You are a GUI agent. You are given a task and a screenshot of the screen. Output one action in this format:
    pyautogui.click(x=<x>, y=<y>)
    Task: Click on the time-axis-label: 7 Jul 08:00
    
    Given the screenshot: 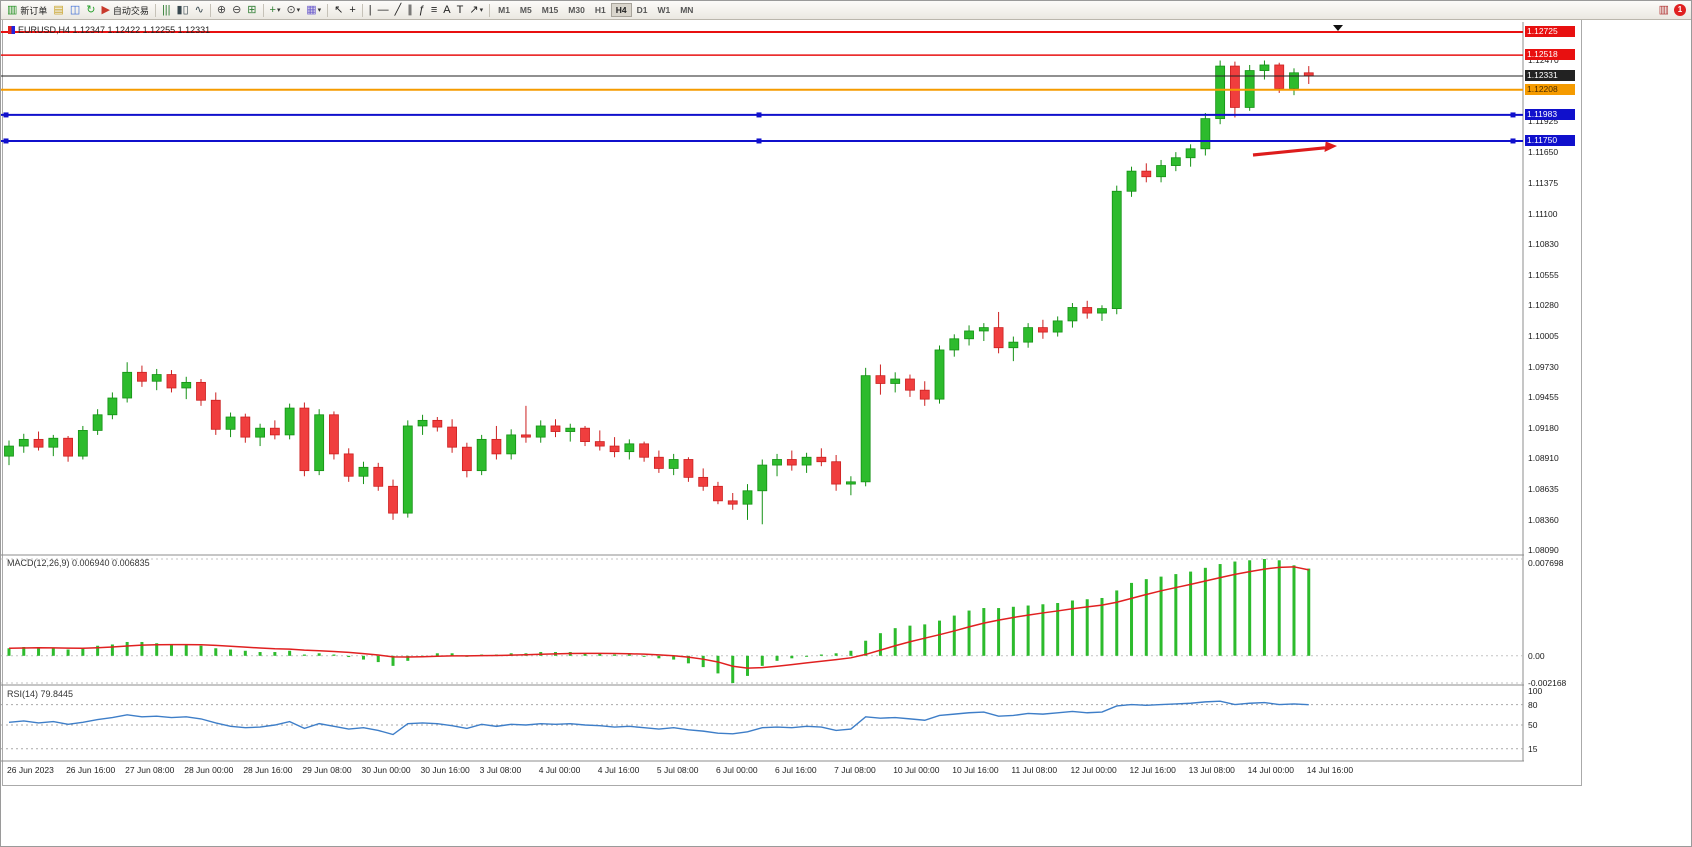 What is the action you would take?
    pyautogui.click(x=855, y=770)
    